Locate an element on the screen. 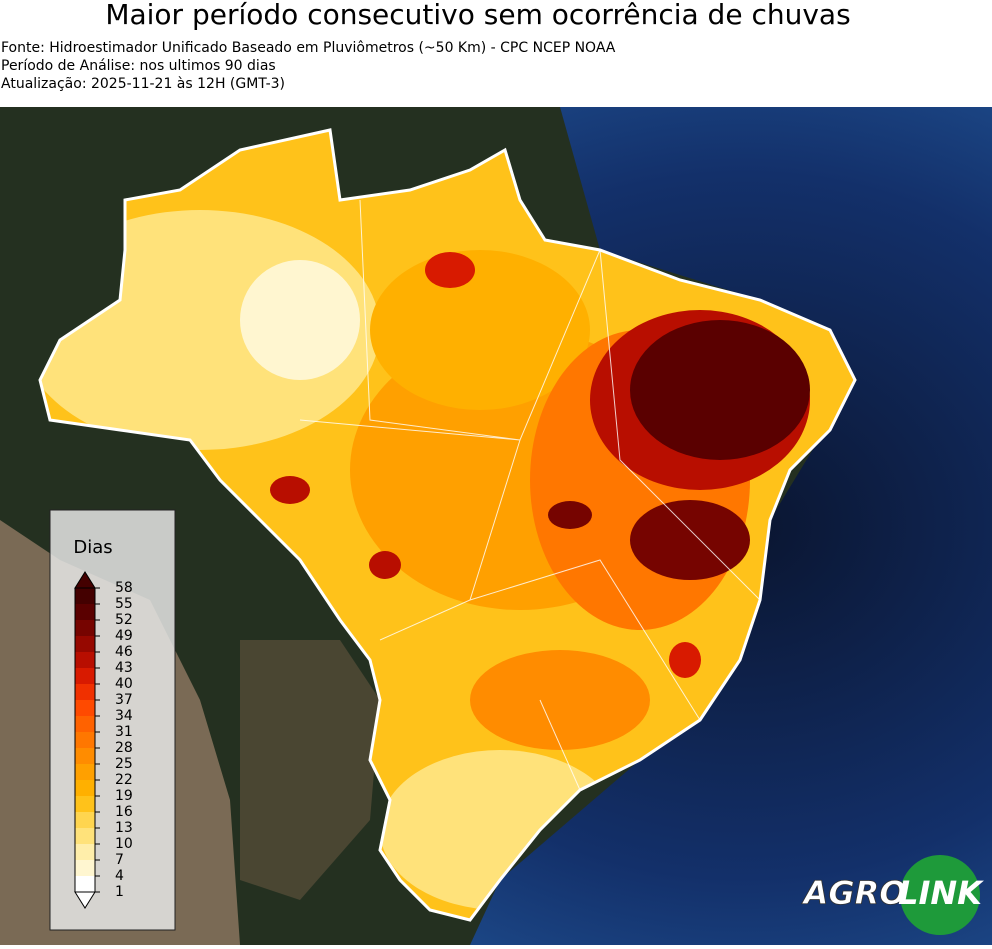 This screenshot has height=949, width=992. colorbar-tick-label: 4 is located at coordinates (119, 876).